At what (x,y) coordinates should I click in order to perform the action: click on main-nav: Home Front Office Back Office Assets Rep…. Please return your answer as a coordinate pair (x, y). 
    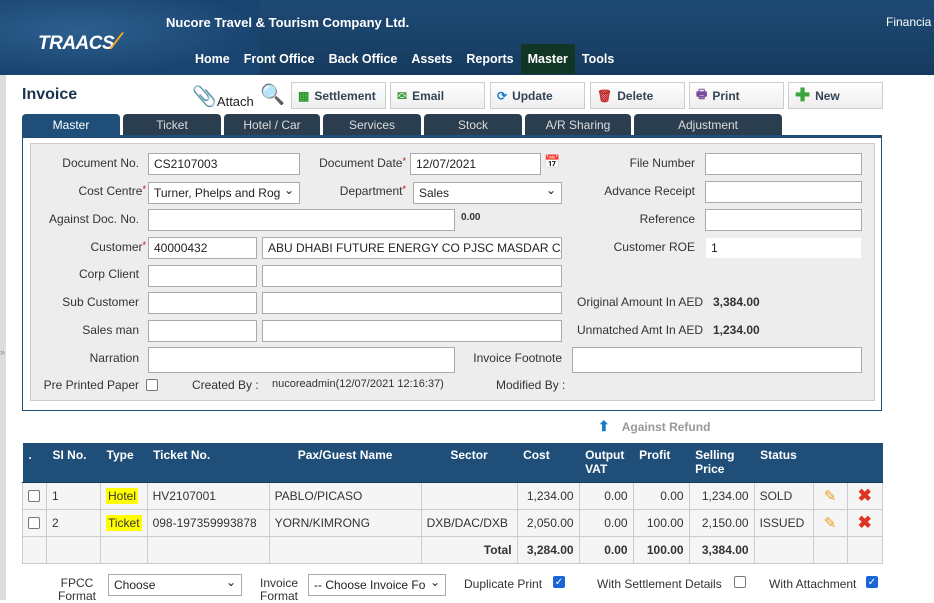
    Looking at the image, I should click on (404, 59).